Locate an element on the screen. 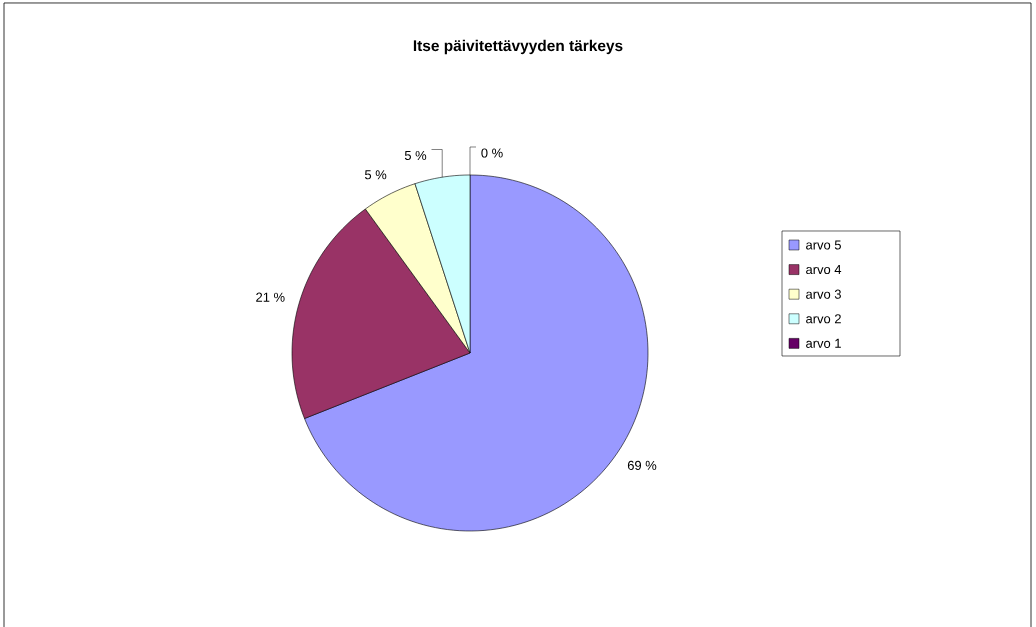  chart-title: Itse päivitettävyyden tärkeys is located at coordinates (518, 46).